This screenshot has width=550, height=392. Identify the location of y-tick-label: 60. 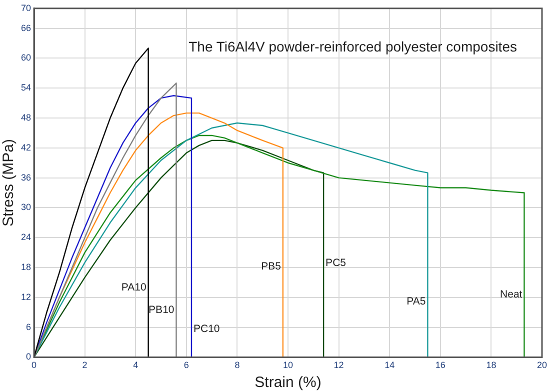
(26, 57).